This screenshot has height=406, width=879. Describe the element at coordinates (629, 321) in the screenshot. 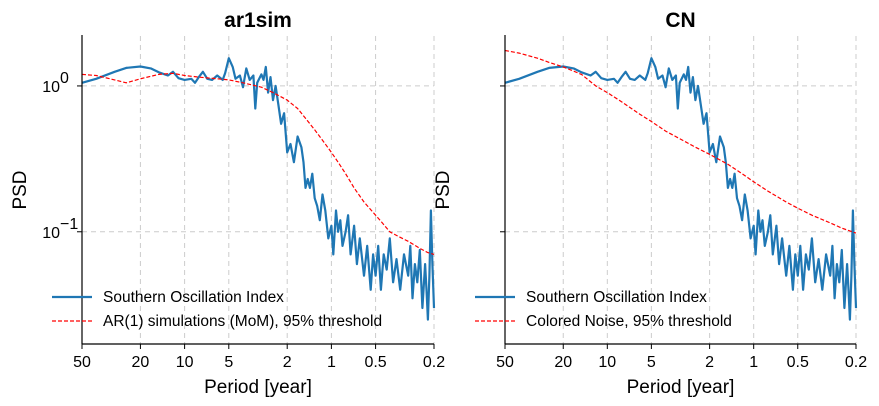

I see `legend-label: Colored Noise, 95% threshold` at that location.